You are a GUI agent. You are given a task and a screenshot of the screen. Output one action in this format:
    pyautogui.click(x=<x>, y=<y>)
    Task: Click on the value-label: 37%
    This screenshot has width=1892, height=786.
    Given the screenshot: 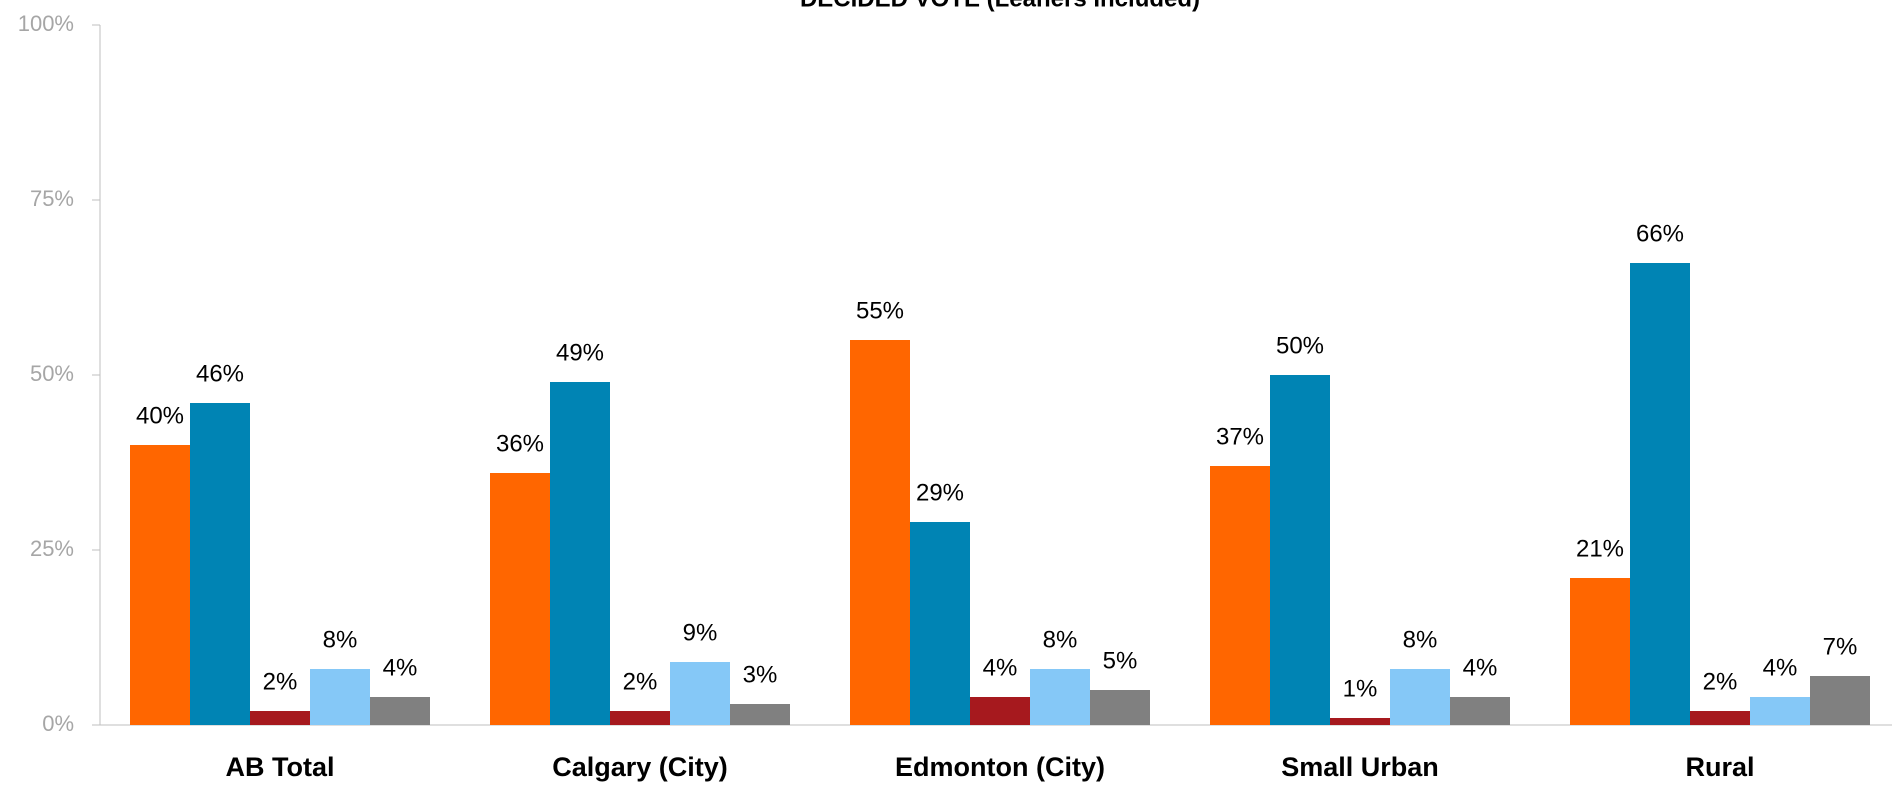 What is the action you would take?
    pyautogui.click(x=1240, y=436)
    